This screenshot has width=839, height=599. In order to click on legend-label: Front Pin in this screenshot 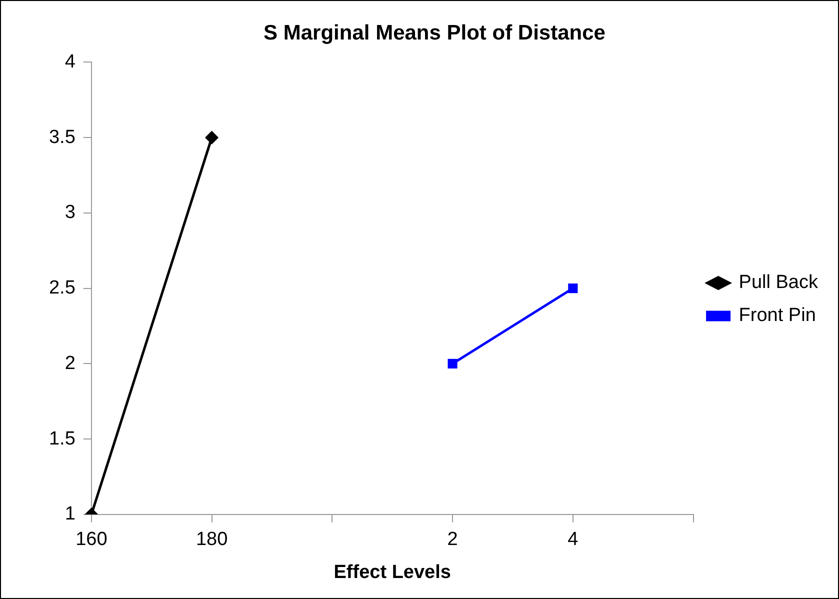, I will do `click(777, 315)`.